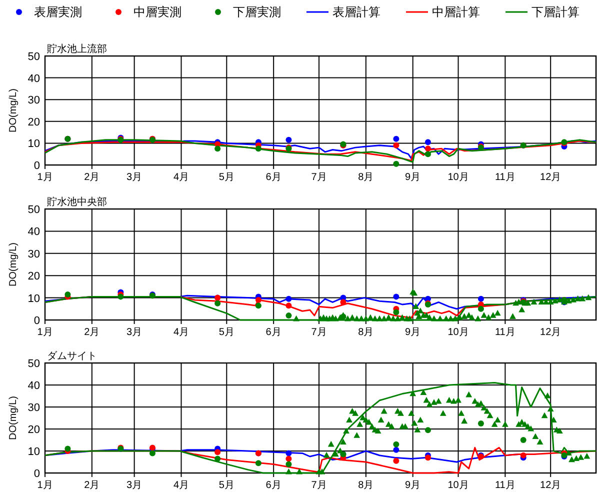 This screenshot has height=497, width=597. What do you see at coordinates (58, 12) in the screenshot?
I see `legend-label: 表層実測` at bounding box center [58, 12].